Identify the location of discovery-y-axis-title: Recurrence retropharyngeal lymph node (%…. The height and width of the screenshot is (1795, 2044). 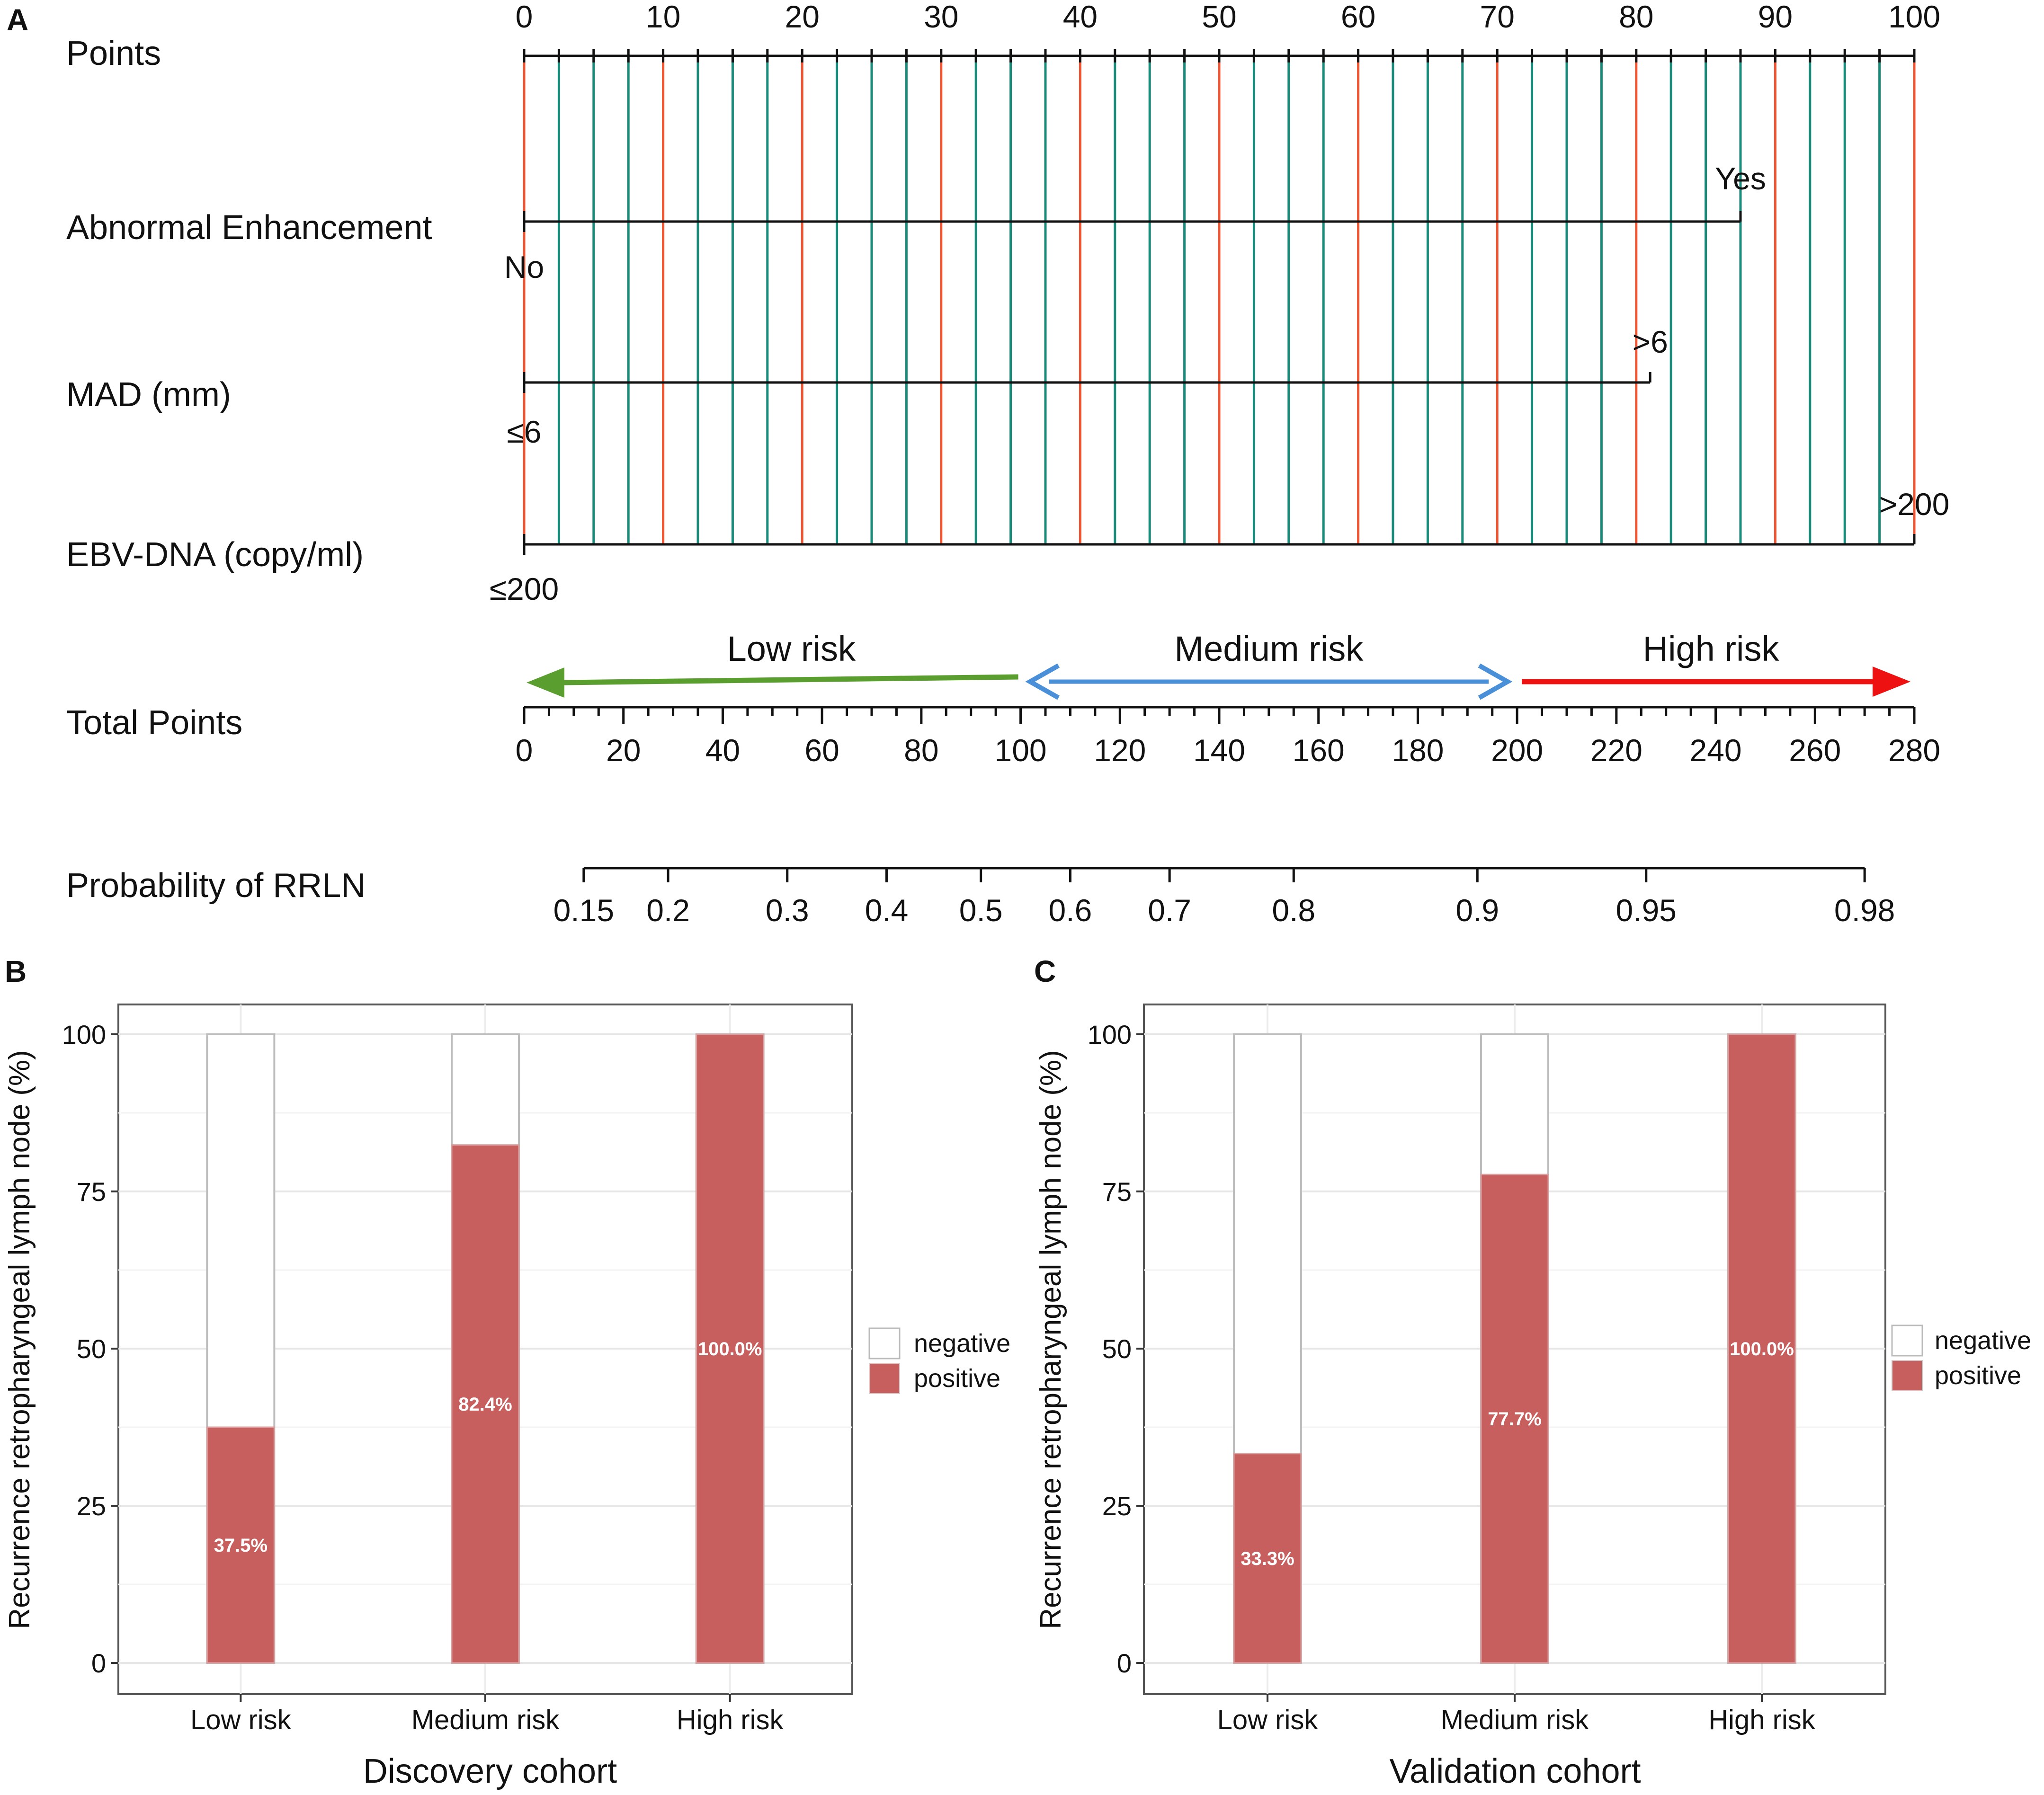
(19, 1339).